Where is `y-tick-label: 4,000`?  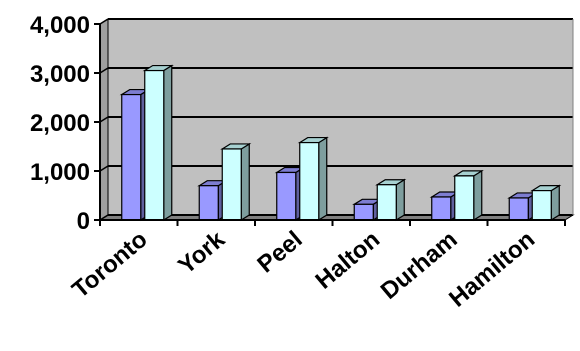 y-tick-label: 4,000 is located at coordinates (60, 25).